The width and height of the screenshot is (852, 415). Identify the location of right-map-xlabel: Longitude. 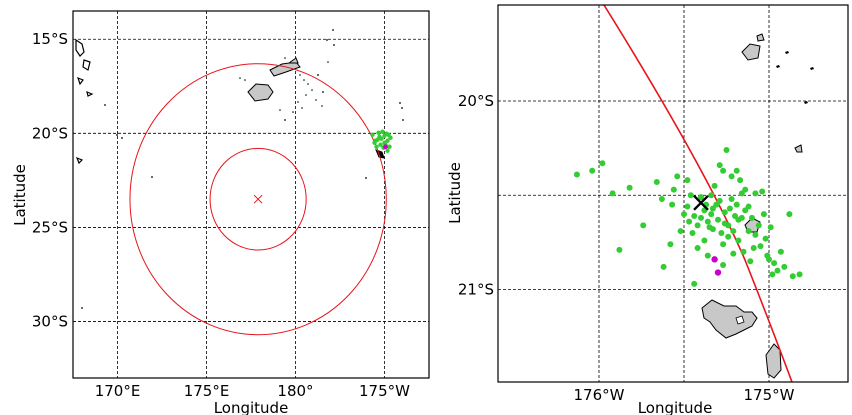
(675, 407).